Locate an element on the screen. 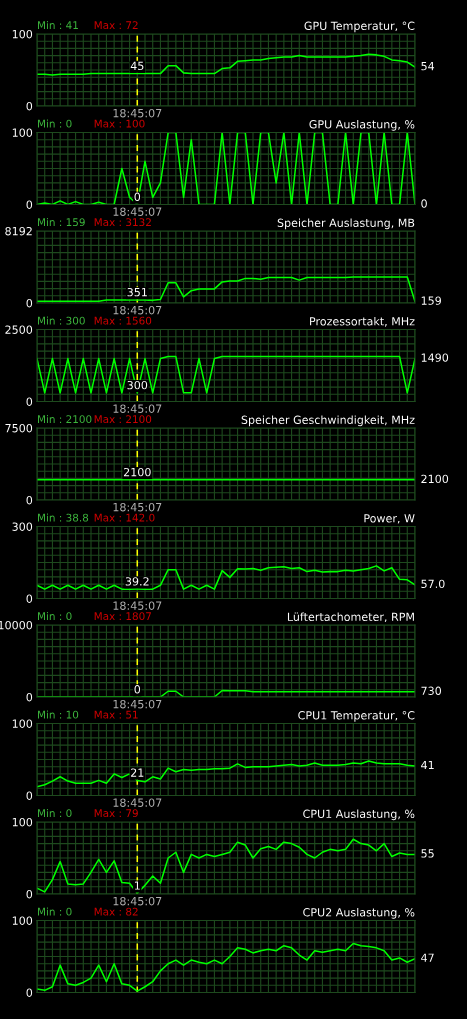  annotation: 21 is located at coordinates (137, 772).